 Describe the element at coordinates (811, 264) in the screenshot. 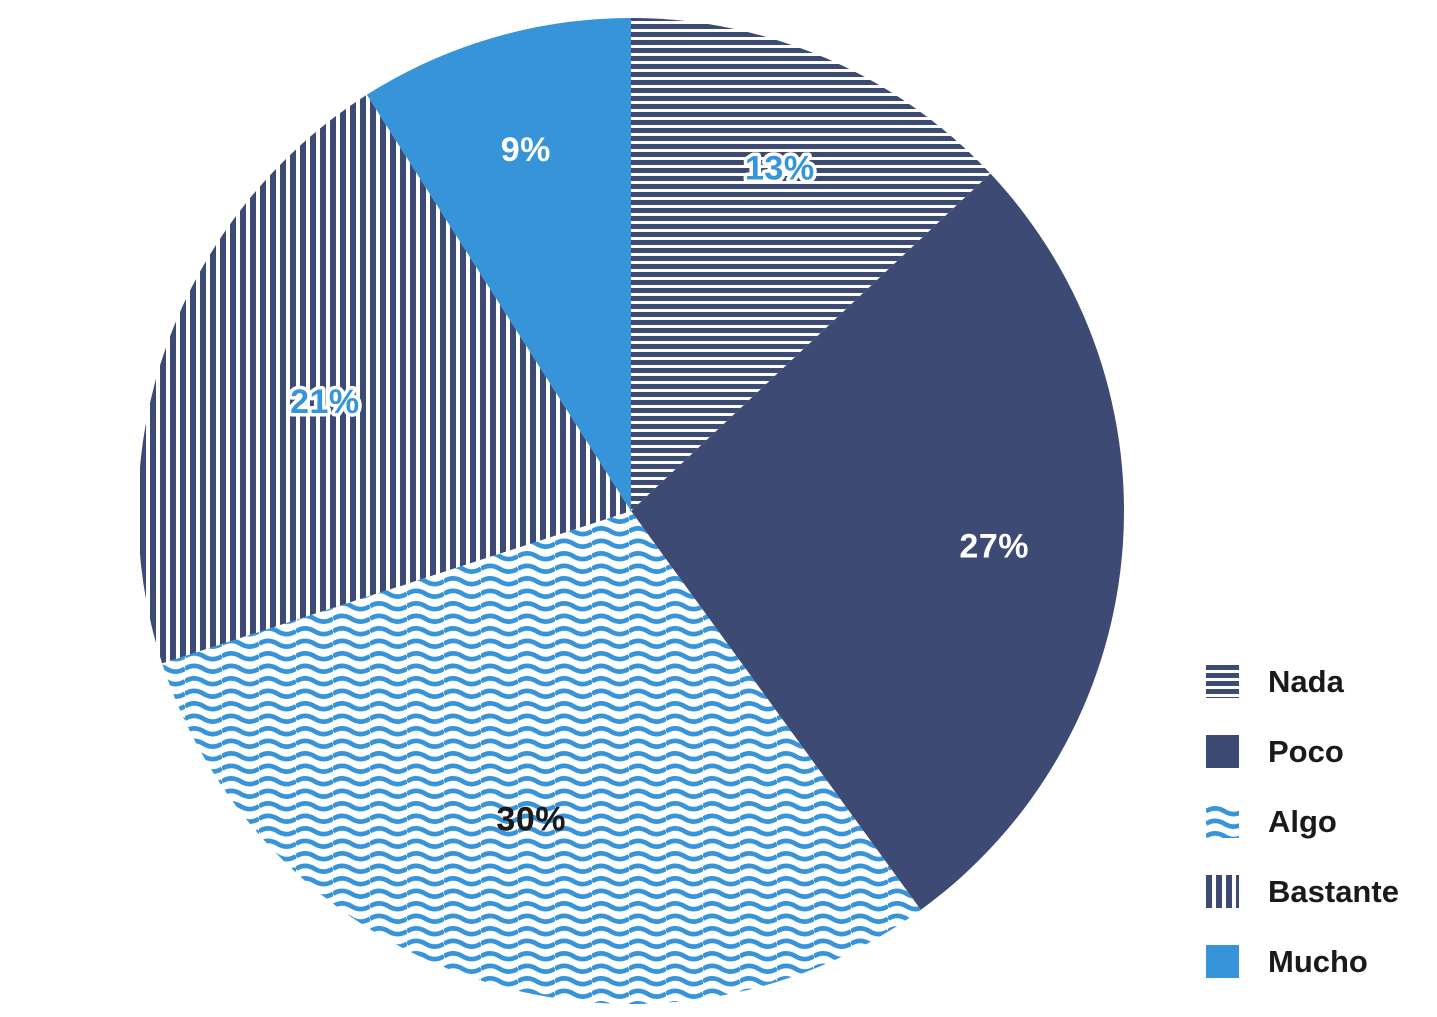

I see `pie-slice-nada` at that location.